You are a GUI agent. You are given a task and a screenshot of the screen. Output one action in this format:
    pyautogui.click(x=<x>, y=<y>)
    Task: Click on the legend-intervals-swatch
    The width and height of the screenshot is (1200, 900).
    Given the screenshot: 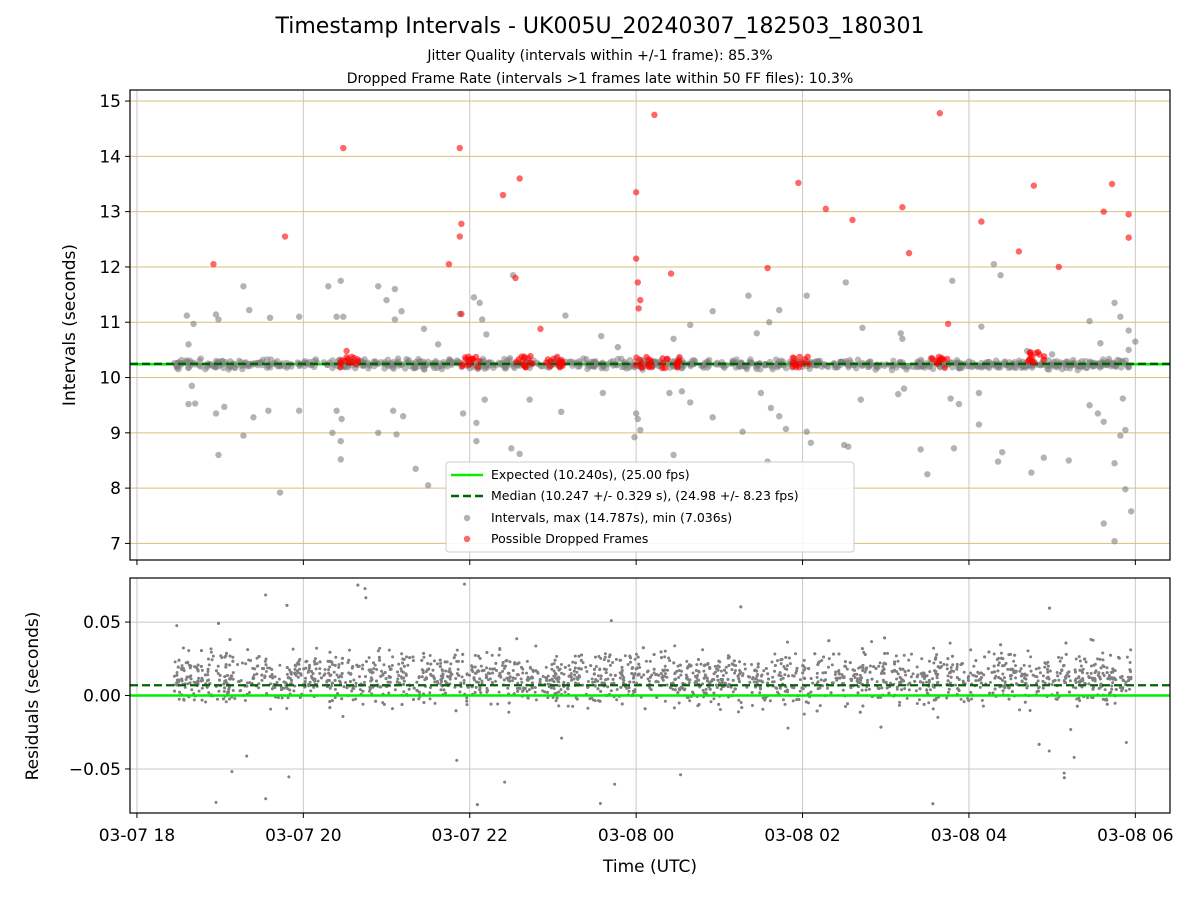 What is the action you would take?
    pyautogui.click(x=467, y=518)
    